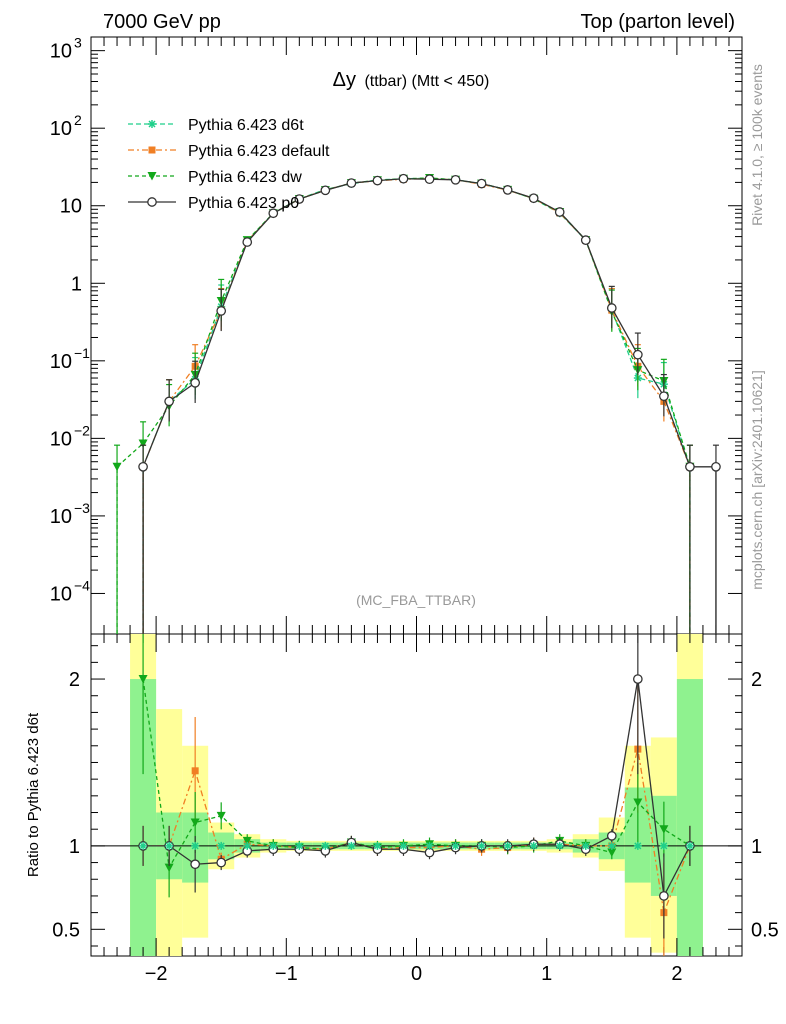 This screenshot has height=1024, width=786. What do you see at coordinates (756, 847) in the screenshot?
I see `ratio-y-tick-label-right: 1` at bounding box center [756, 847].